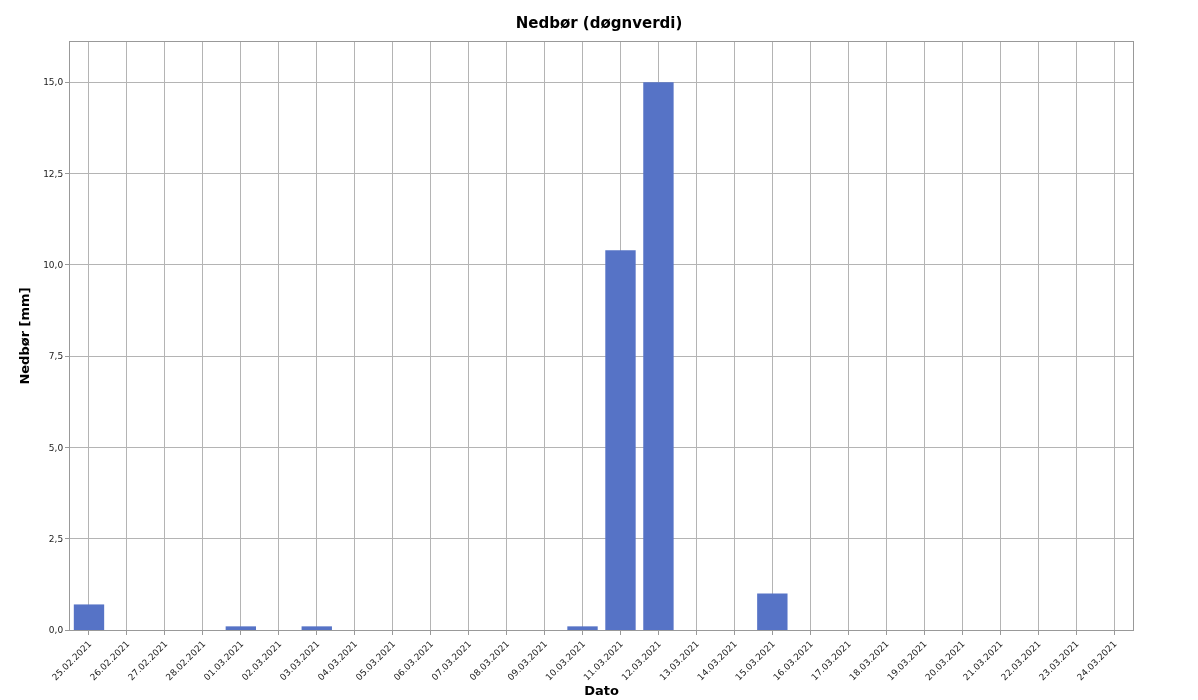 The height and width of the screenshot is (700, 1198). What do you see at coordinates (599, 23) in the screenshot?
I see `chart-title: Nedbør (døgnverdi)` at bounding box center [599, 23].